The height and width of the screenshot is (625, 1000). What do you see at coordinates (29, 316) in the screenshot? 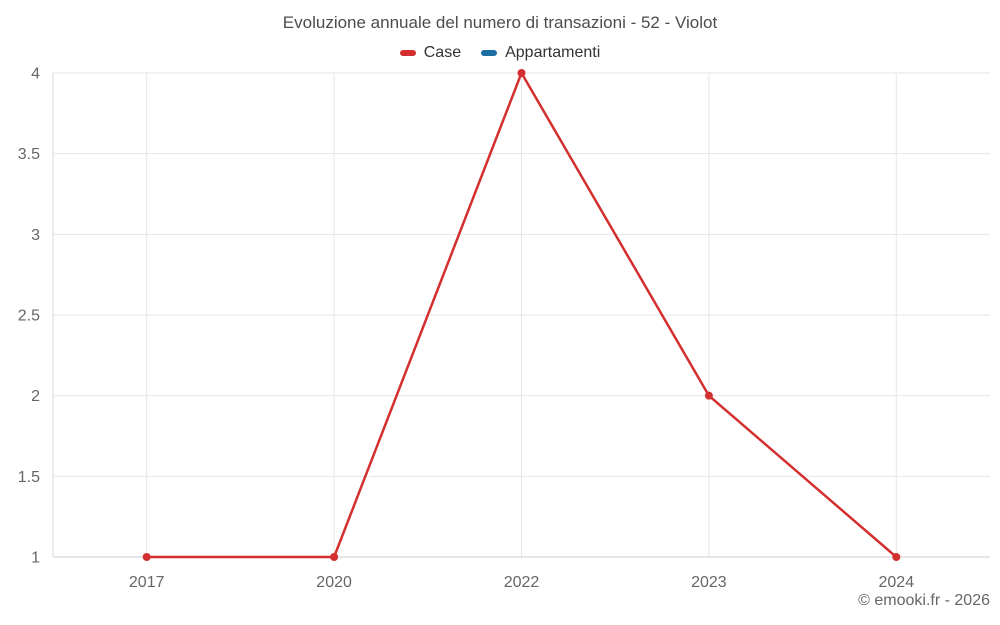
I see `y-tick-label: 2.5` at bounding box center [29, 316].